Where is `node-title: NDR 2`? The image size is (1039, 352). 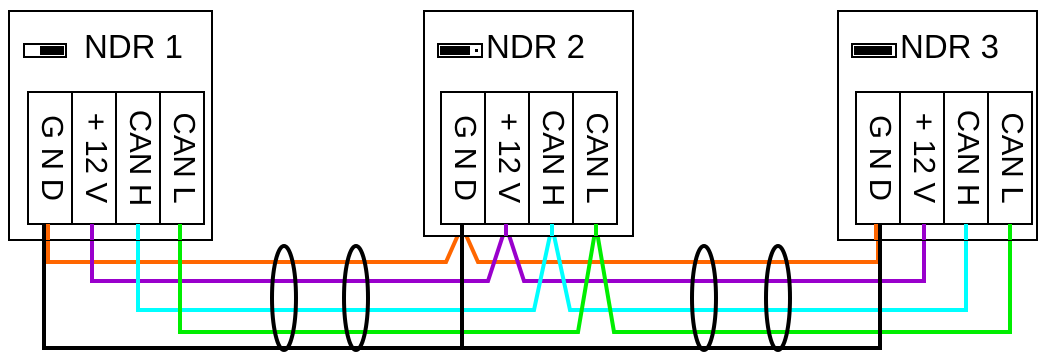 node-title: NDR 2 is located at coordinates (535, 46).